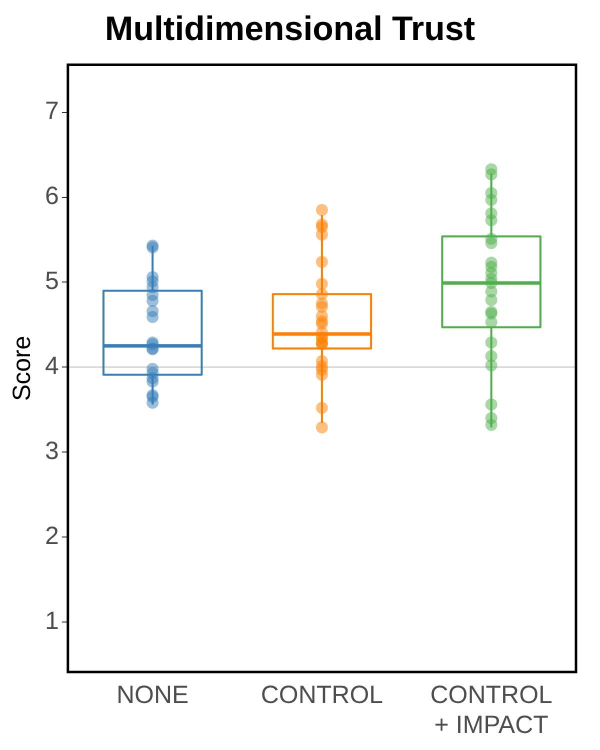 This screenshot has height=750, width=600. Describe the element at coordinates (52, 366) in the screenshot. I see `y-tick-label: 4` at that location.